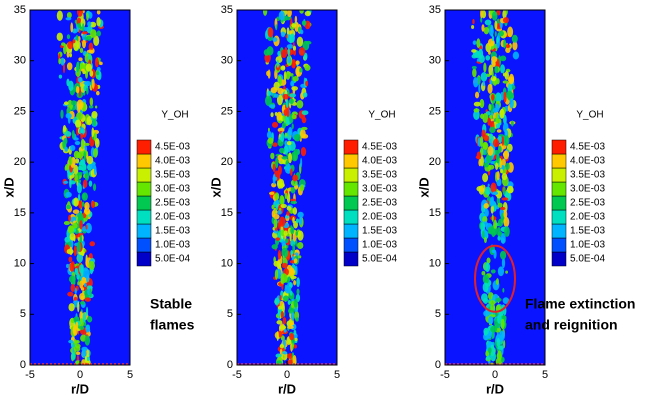  Describe the element at coordinates (23, 365) in the screenshot. I see `y-tick-label: 0` at that location.